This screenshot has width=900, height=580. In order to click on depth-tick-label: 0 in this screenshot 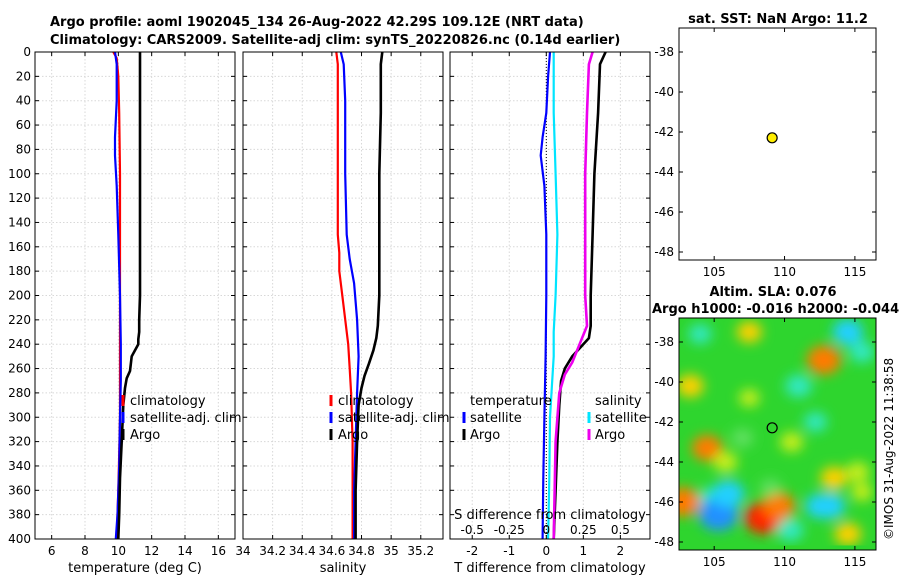, I will do `click(27, 52)`.